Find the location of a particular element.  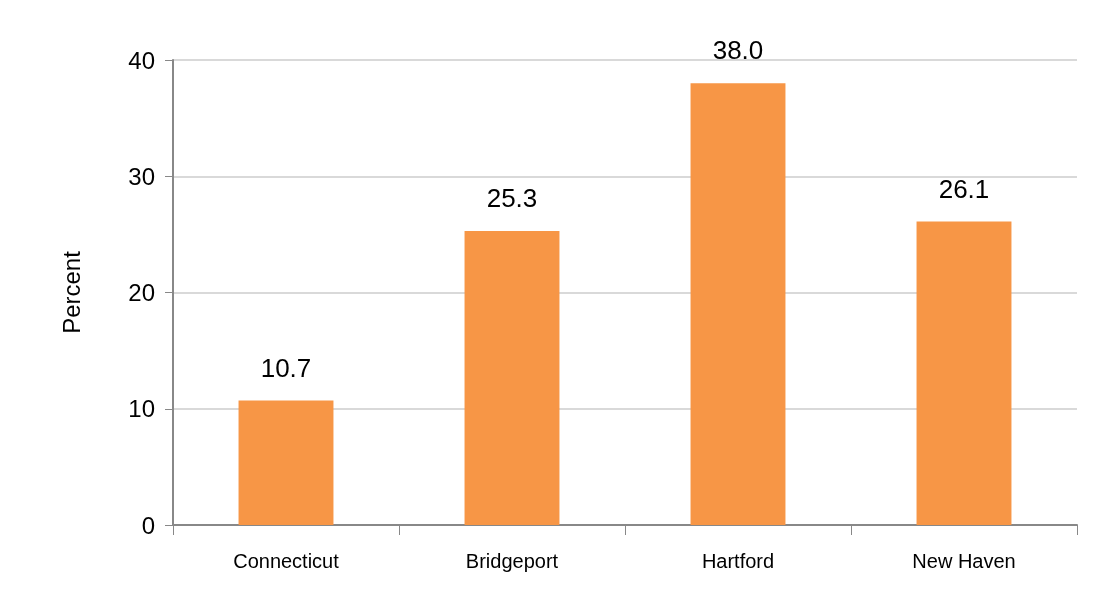

y-tick-label: 20 is located at coordinates (141, 292).